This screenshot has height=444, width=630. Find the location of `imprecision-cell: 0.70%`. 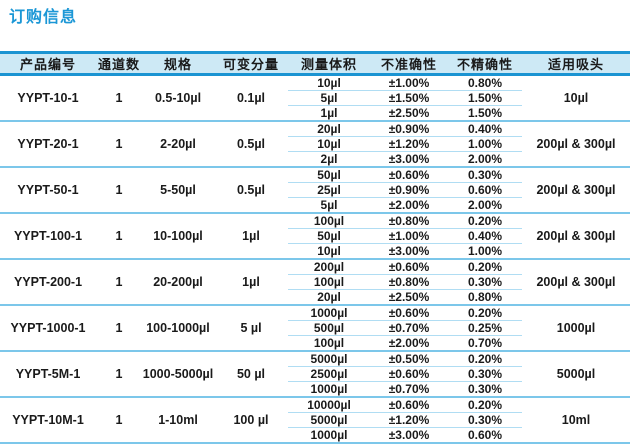

imprecision-cell: 0.70% is located at coordinates (485, 343).